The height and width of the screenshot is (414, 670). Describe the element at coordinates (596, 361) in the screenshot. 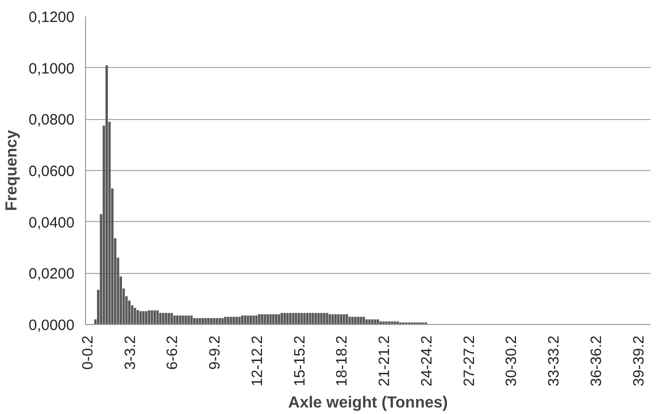

I see `x-tick-label: 36-36.2` at that location.